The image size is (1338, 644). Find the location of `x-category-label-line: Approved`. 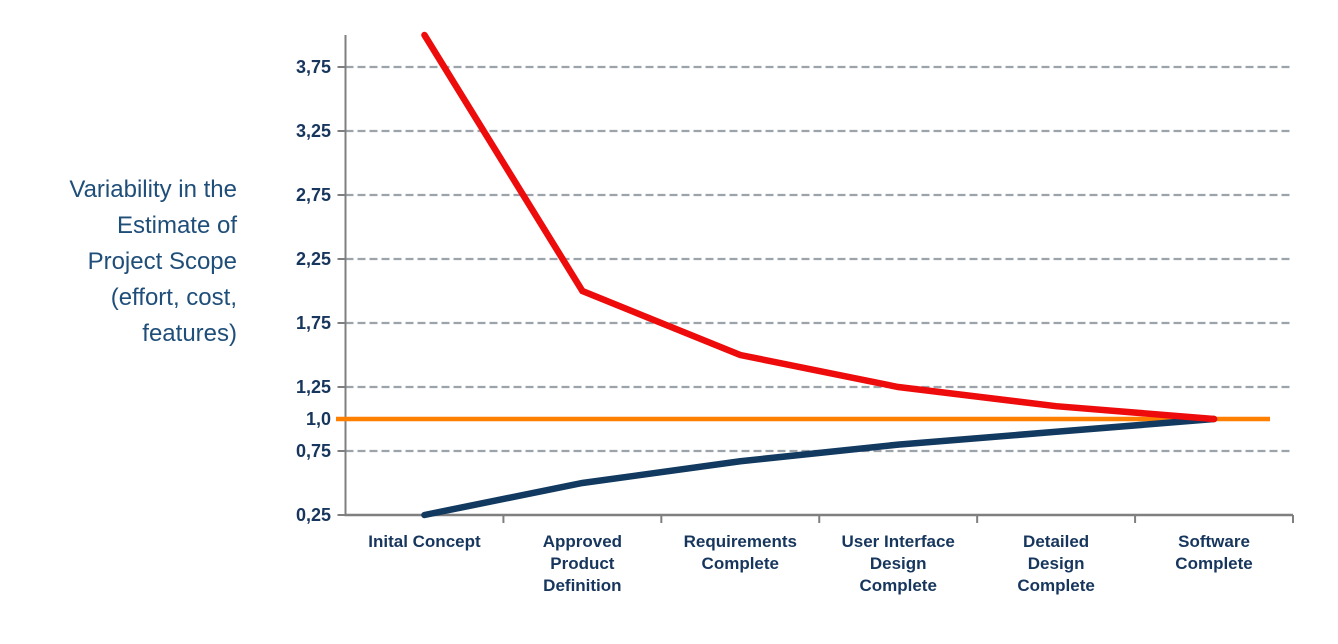

x-category-label-line: Approved is located at coordinates (582, 541).